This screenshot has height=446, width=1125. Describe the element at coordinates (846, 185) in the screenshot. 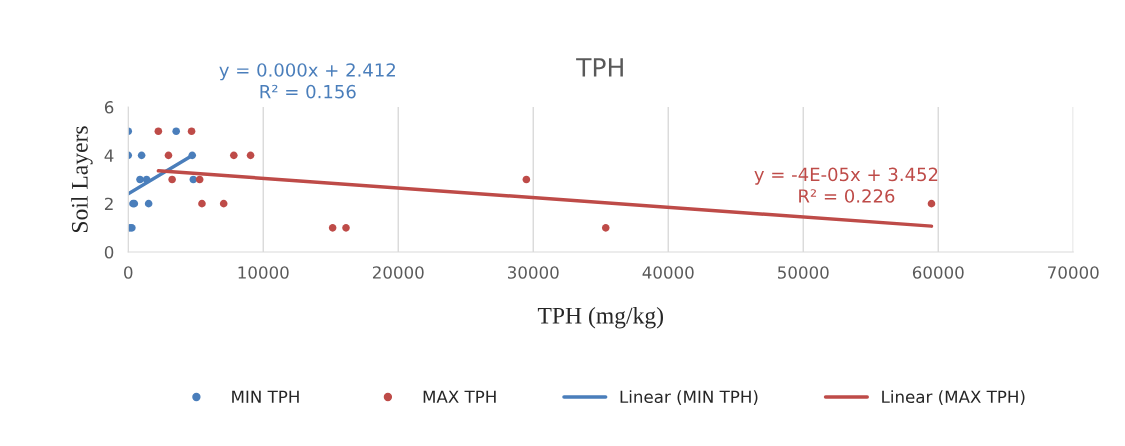

I see `annotation: y = -4E-05x + 3.452 R² = 0.226` at that location.